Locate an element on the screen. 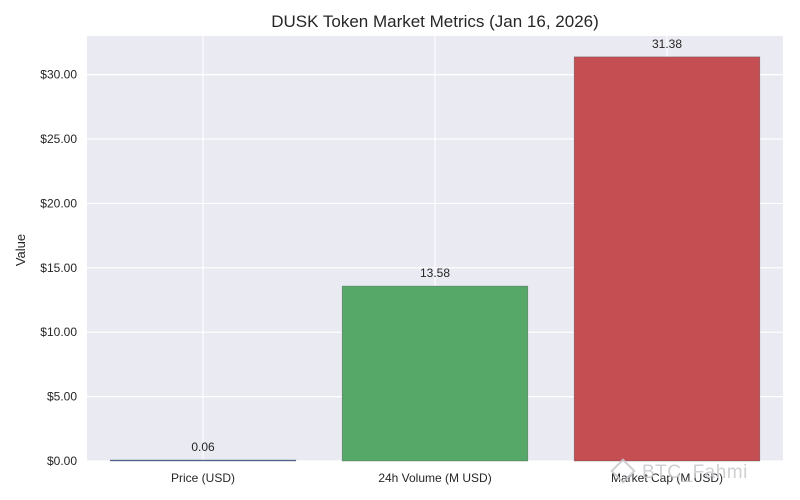 The width and height of the screenshot is (800, 500). x-tick-label: 24h Volume (M USD) is located at coordinates (434, 478).